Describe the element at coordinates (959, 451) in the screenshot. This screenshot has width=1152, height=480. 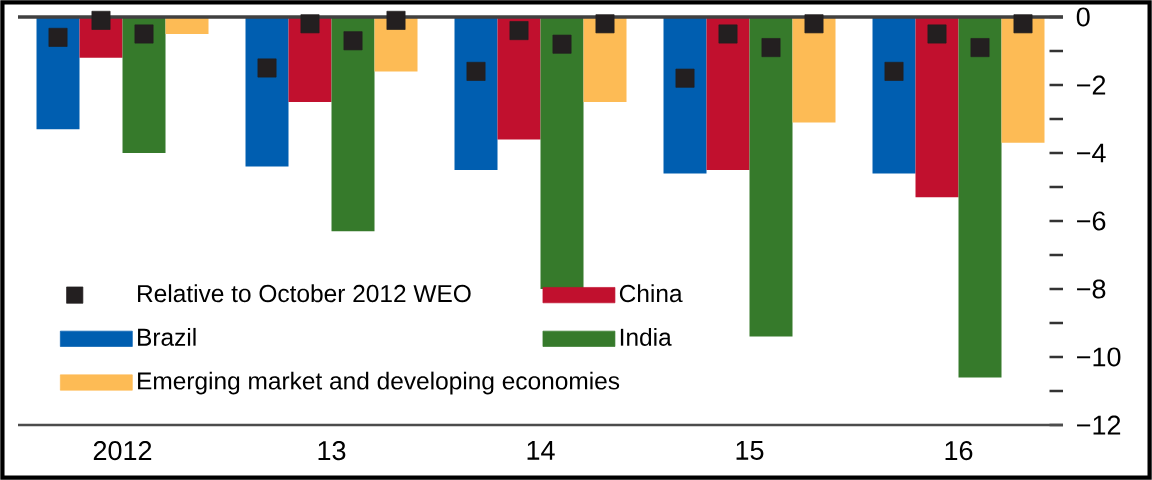
I see `x-tick-label: 16` at that location.